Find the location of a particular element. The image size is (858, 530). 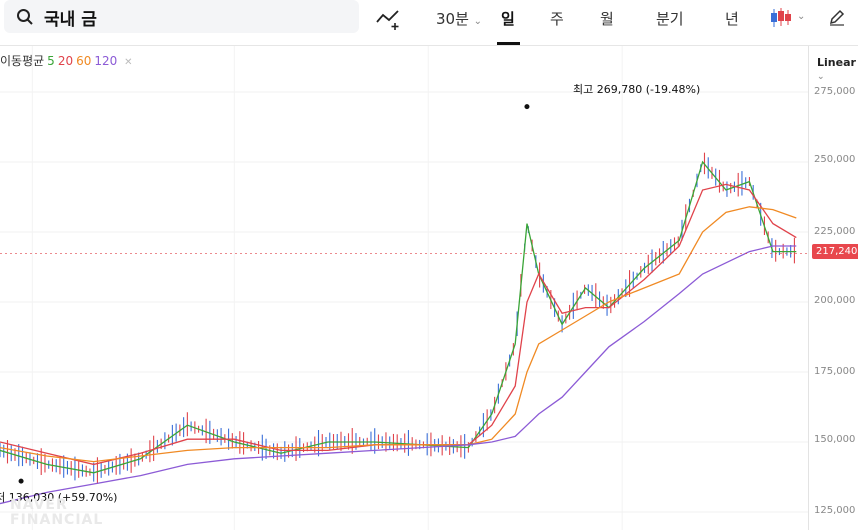

legend-ma-20: 20 is located at coordinates (65, 61).